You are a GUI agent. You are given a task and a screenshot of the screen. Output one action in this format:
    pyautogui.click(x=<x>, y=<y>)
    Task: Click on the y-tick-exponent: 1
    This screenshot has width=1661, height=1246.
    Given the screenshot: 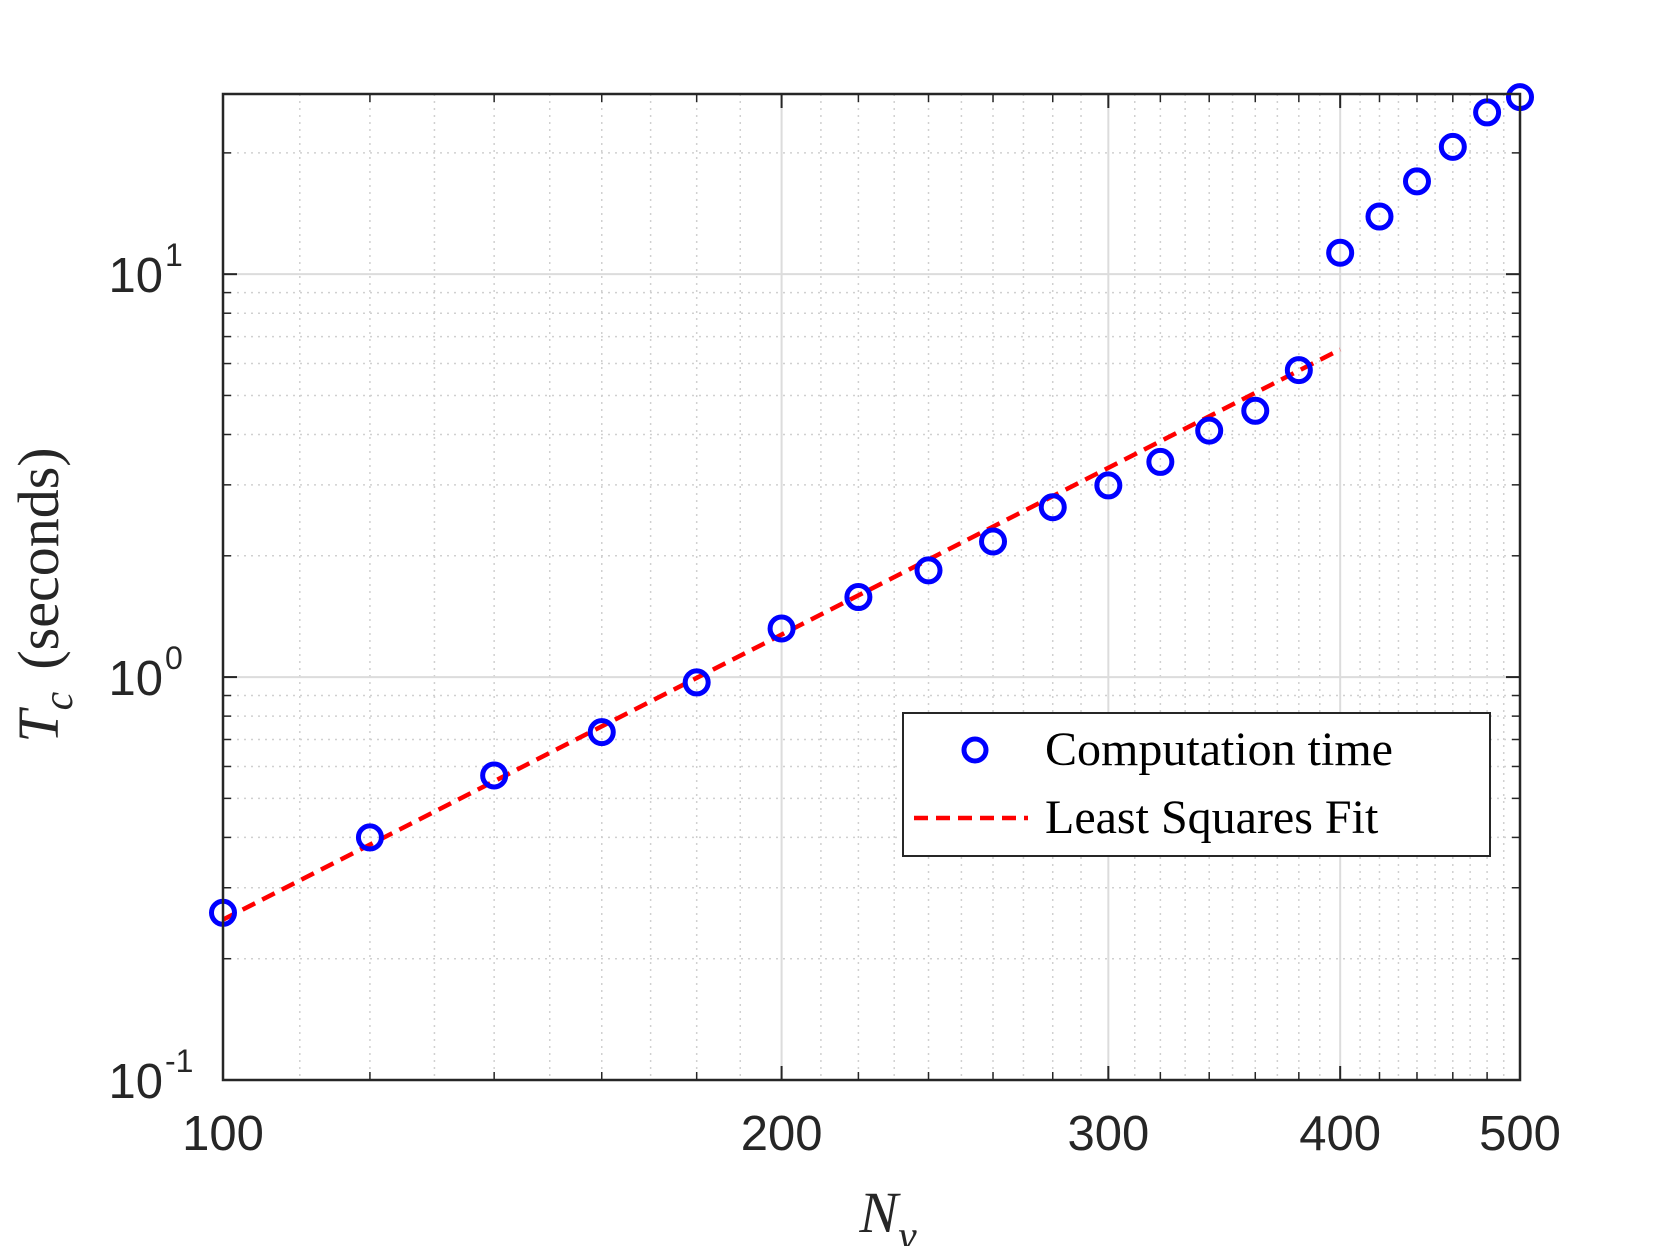 What is the action you would take?
    pyautogui.click(x=174, y=255)
    